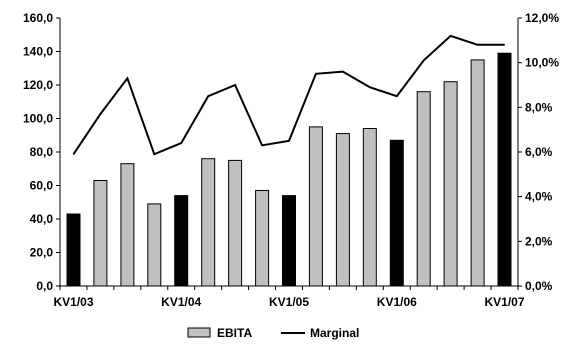 Image resolution: width=582 pixels, height=350 pixels. I want to click on x-tick-label: KV1/07, so click(504, 302).